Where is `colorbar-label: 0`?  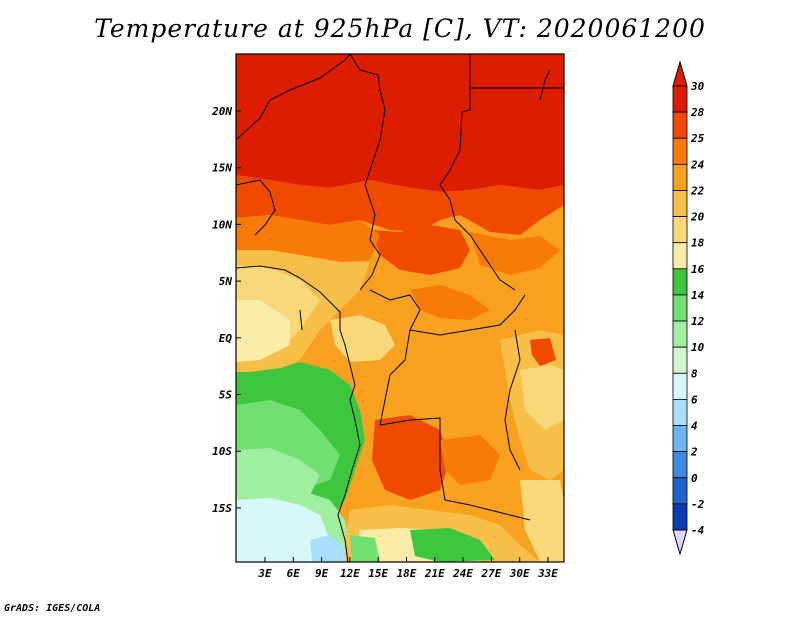 colorbar-label: 0 is located at coordinates (694, 478).